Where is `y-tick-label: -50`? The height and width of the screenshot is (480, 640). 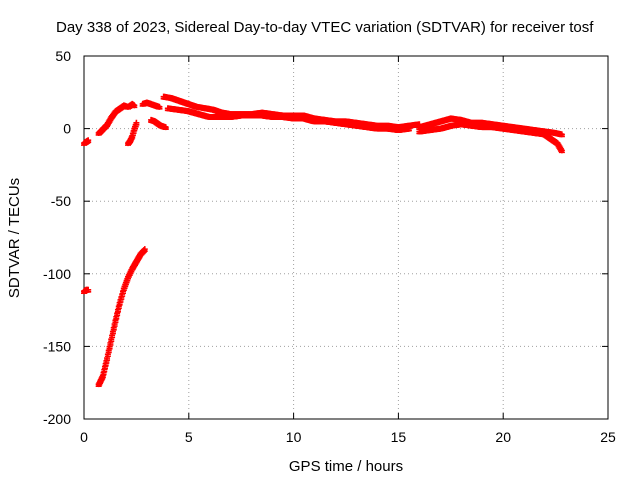
y-tick-label: -50 is located at coordinates (61, 201).